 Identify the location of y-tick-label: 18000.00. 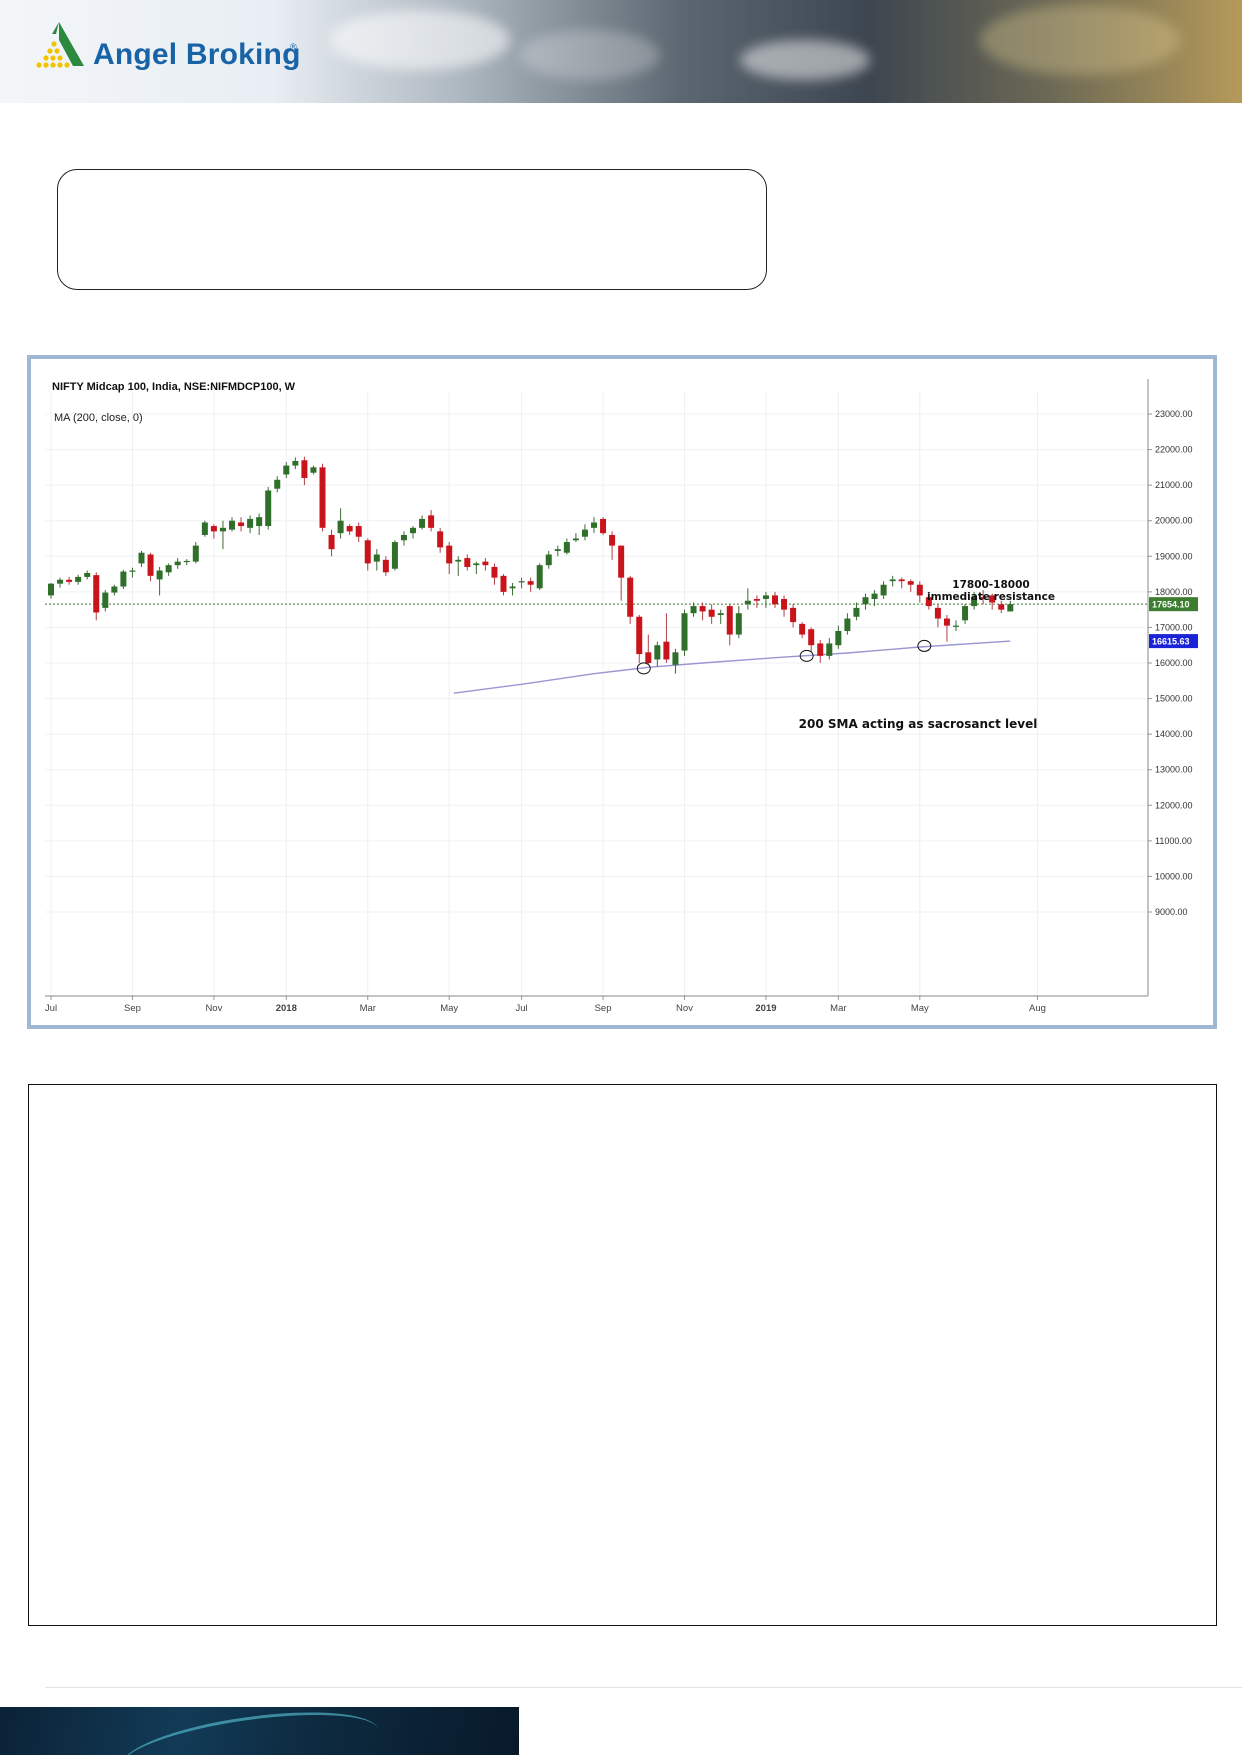
(1174, 592).